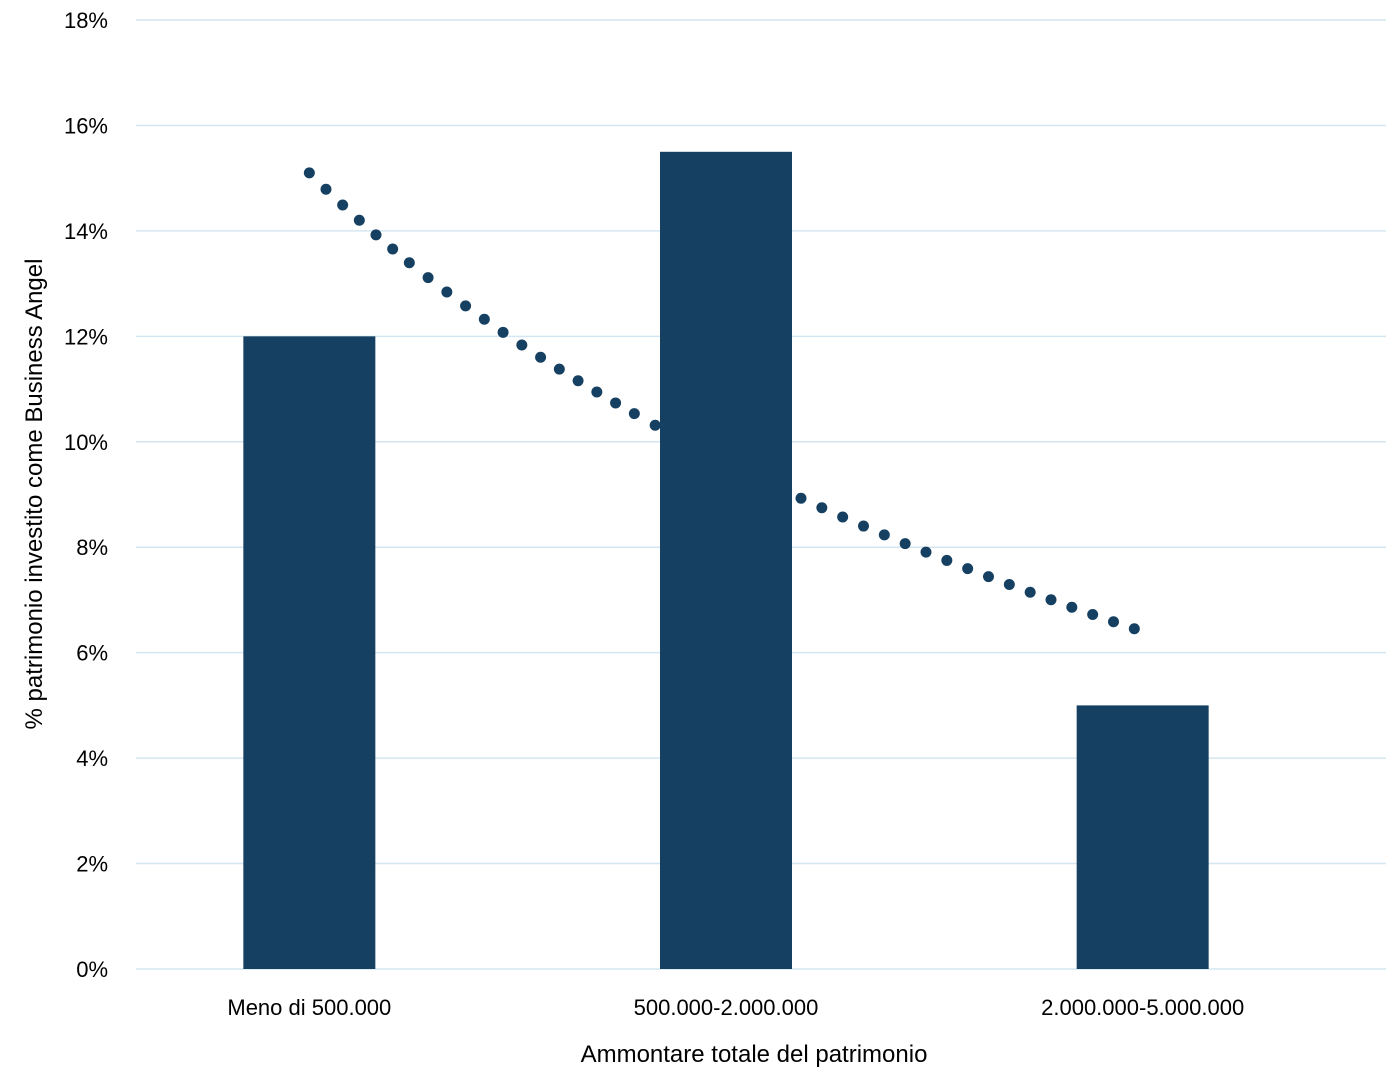  Describe the element at coordinates (86, 442) in the screenshot. I see `y-tick-label: 10%` at that location.